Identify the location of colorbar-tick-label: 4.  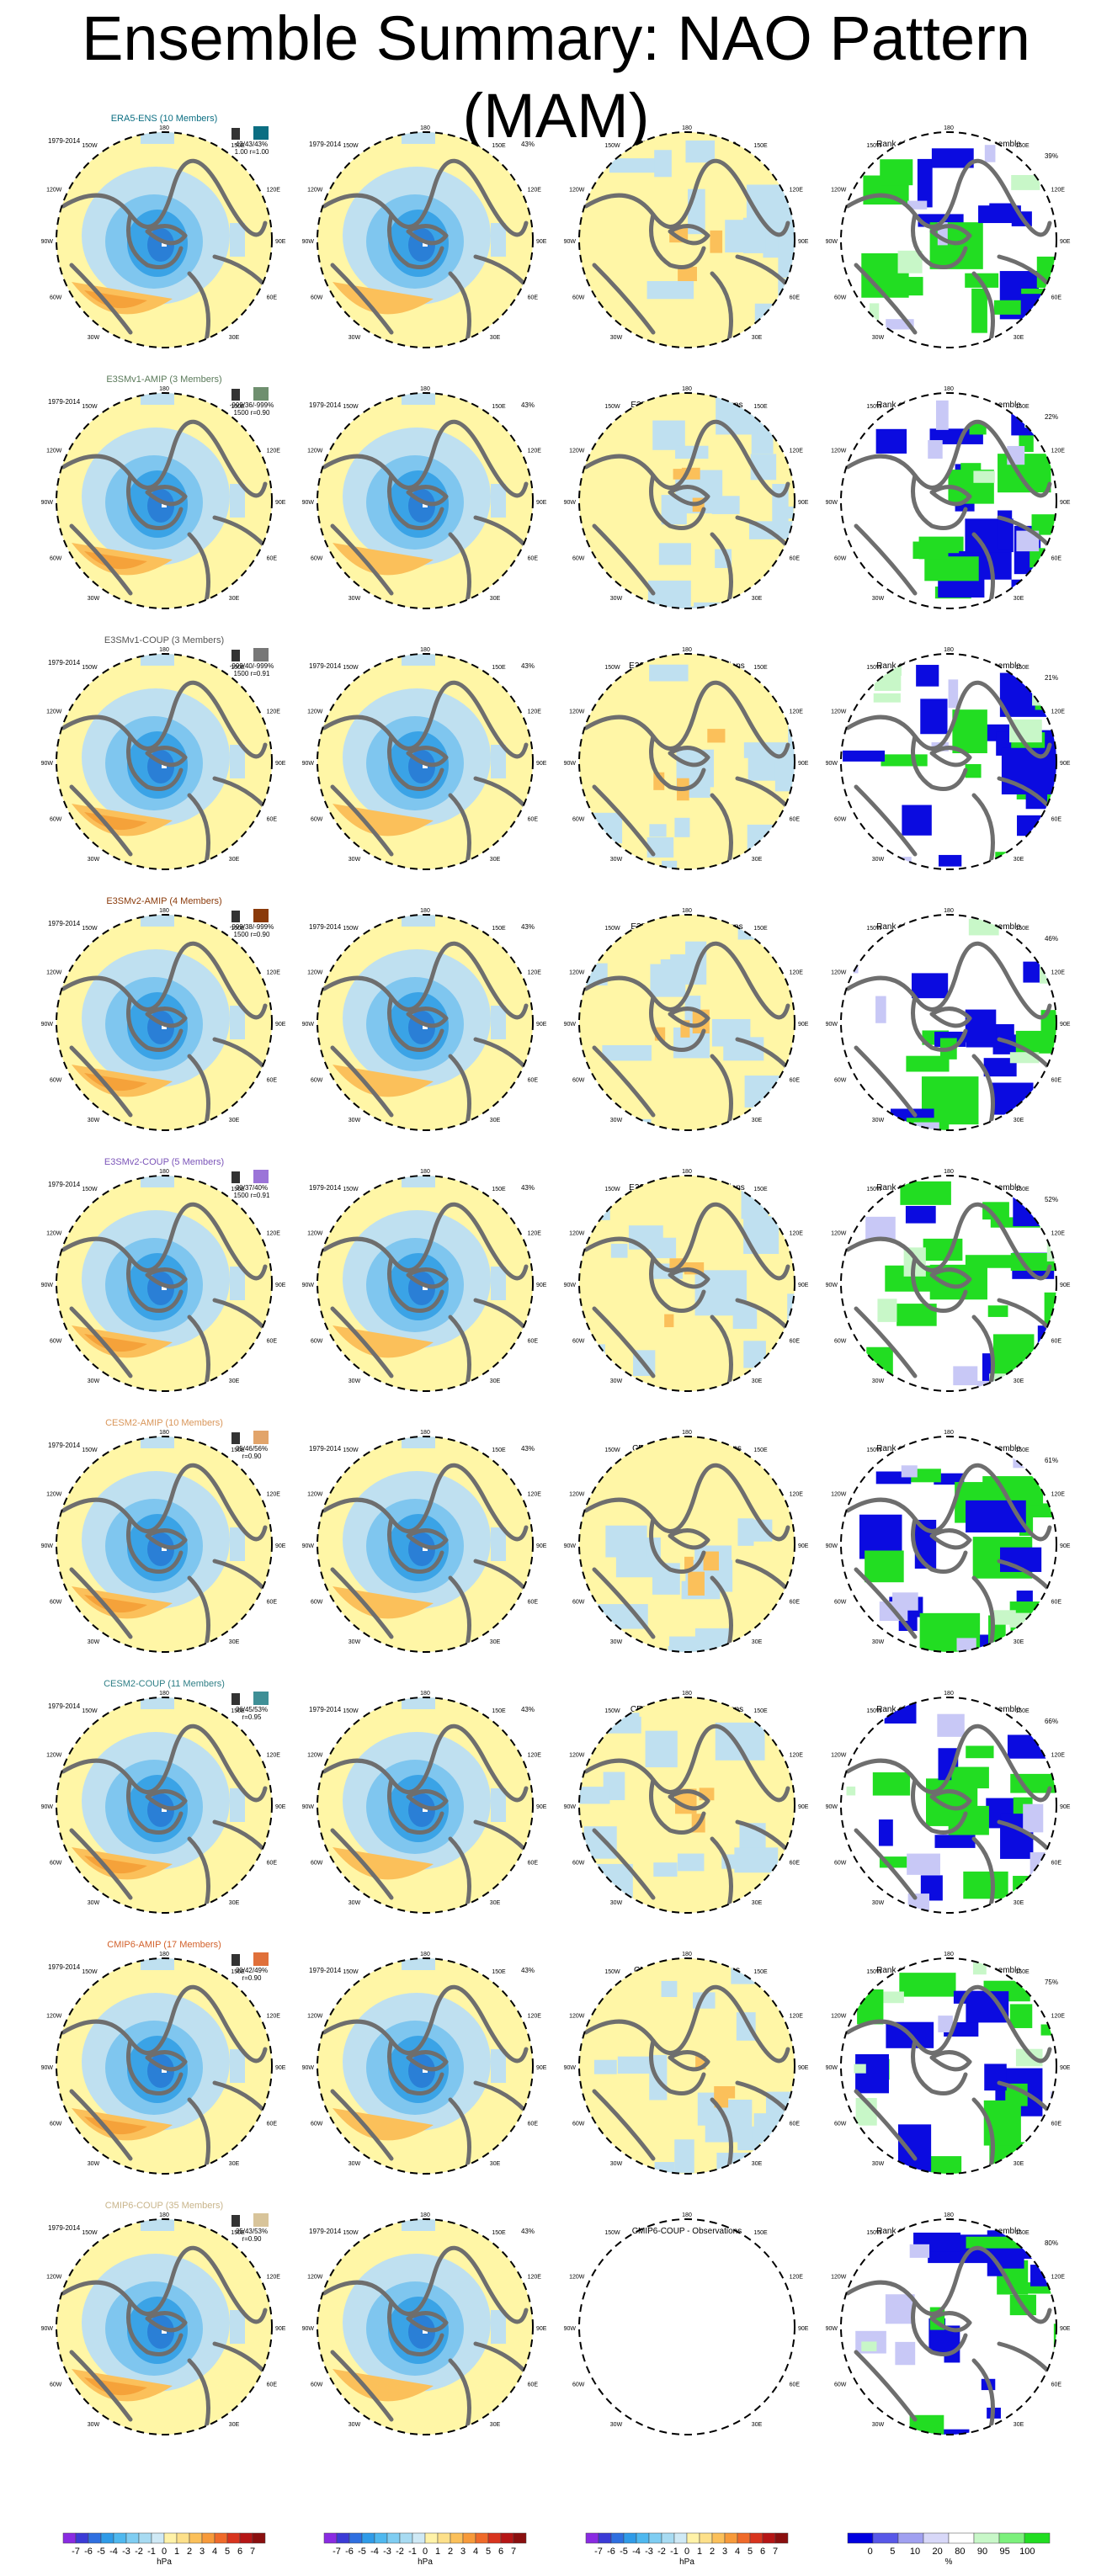
(215, 2552).